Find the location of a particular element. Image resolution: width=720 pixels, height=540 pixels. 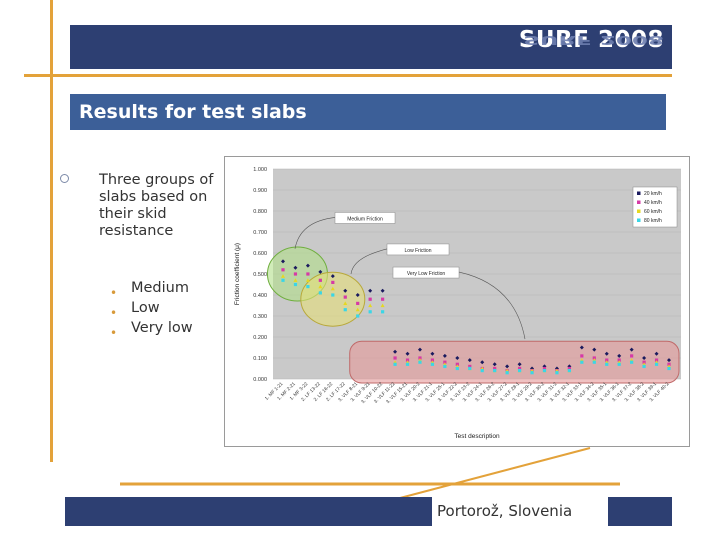

annotation-low-friction-box is located at coordinates (418, 249).